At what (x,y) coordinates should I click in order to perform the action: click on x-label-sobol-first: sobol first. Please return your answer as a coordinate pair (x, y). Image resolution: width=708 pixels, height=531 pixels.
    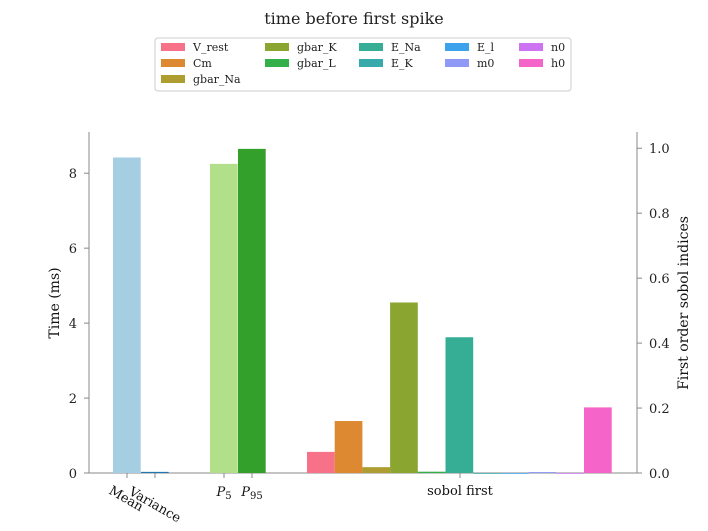
    Looking at the image, I should click on (460, 491).